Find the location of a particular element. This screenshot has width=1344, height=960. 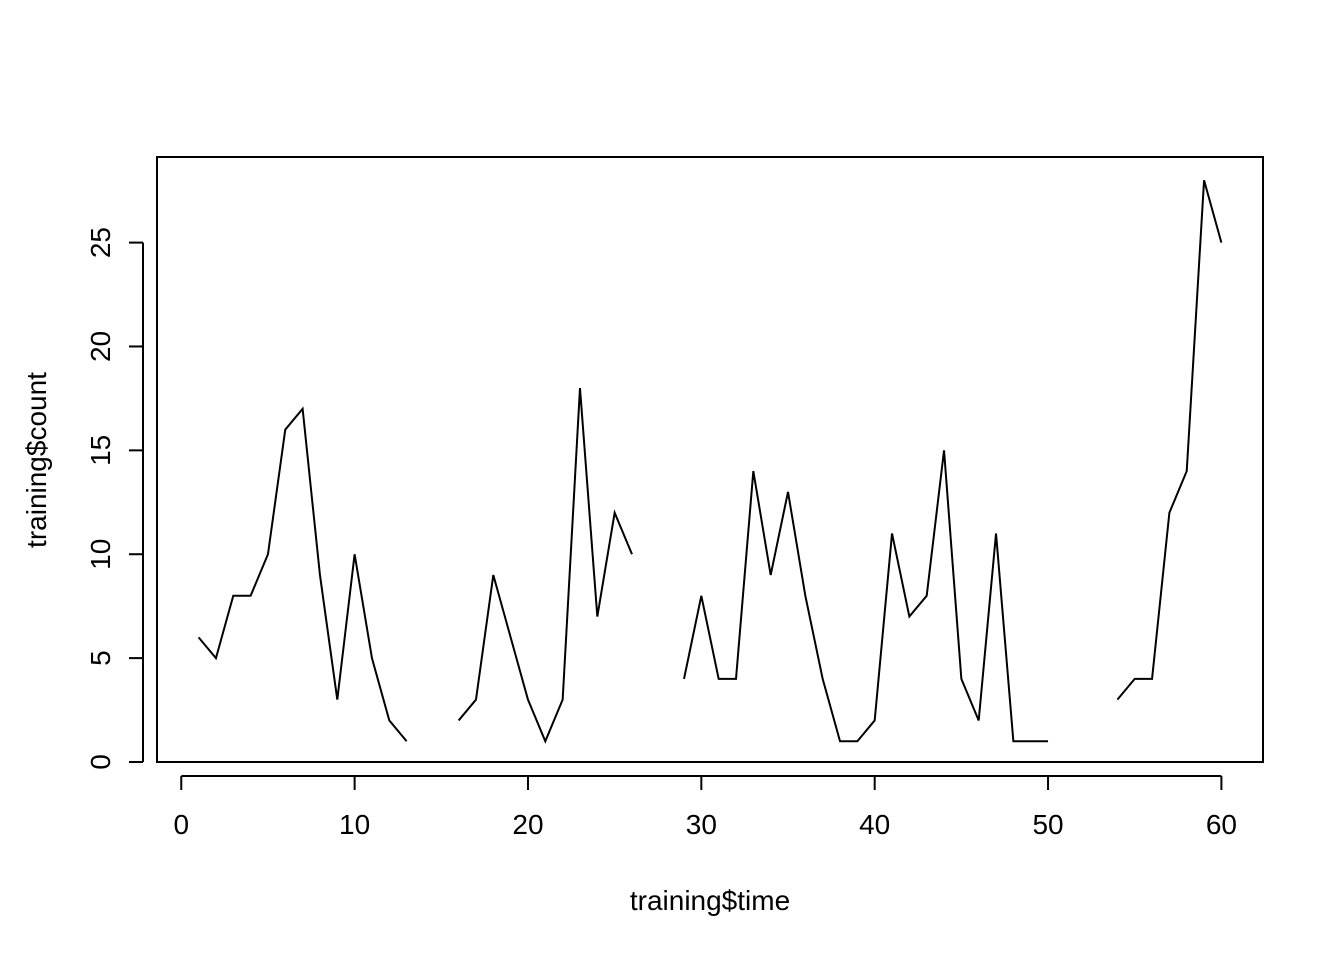

y-axis: 0 5 10 15 20 25 is located at coordinates (114, 498).